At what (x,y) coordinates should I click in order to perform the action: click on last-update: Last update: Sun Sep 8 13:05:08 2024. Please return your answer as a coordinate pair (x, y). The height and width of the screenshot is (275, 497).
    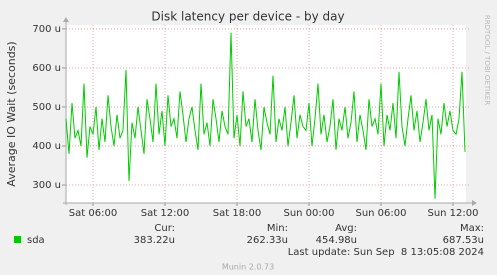
    Looking at the image, I should click on (386, 252).